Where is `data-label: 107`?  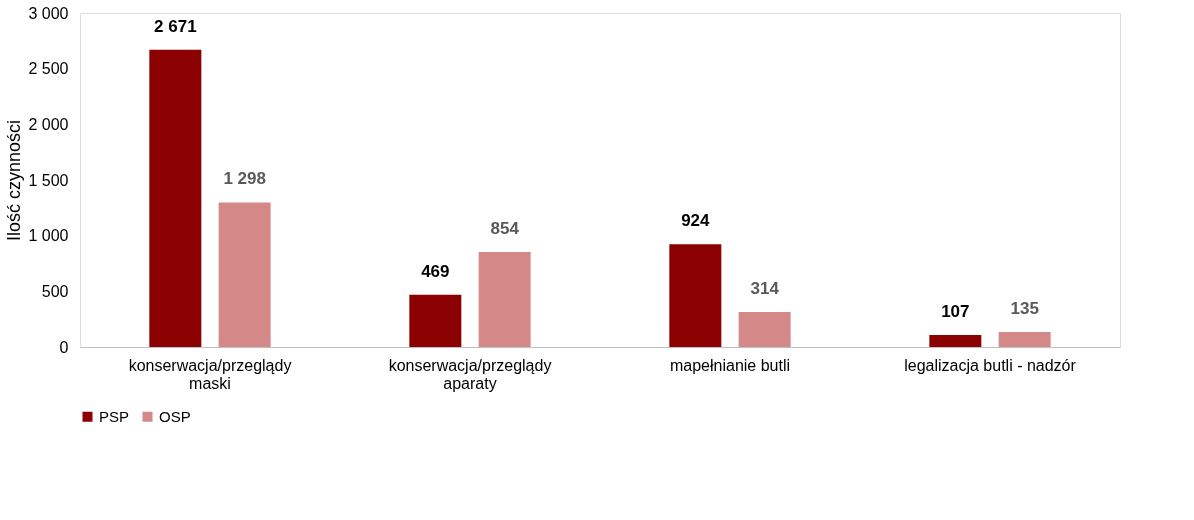
data-label: 107 is located at coordinates (955, 312).